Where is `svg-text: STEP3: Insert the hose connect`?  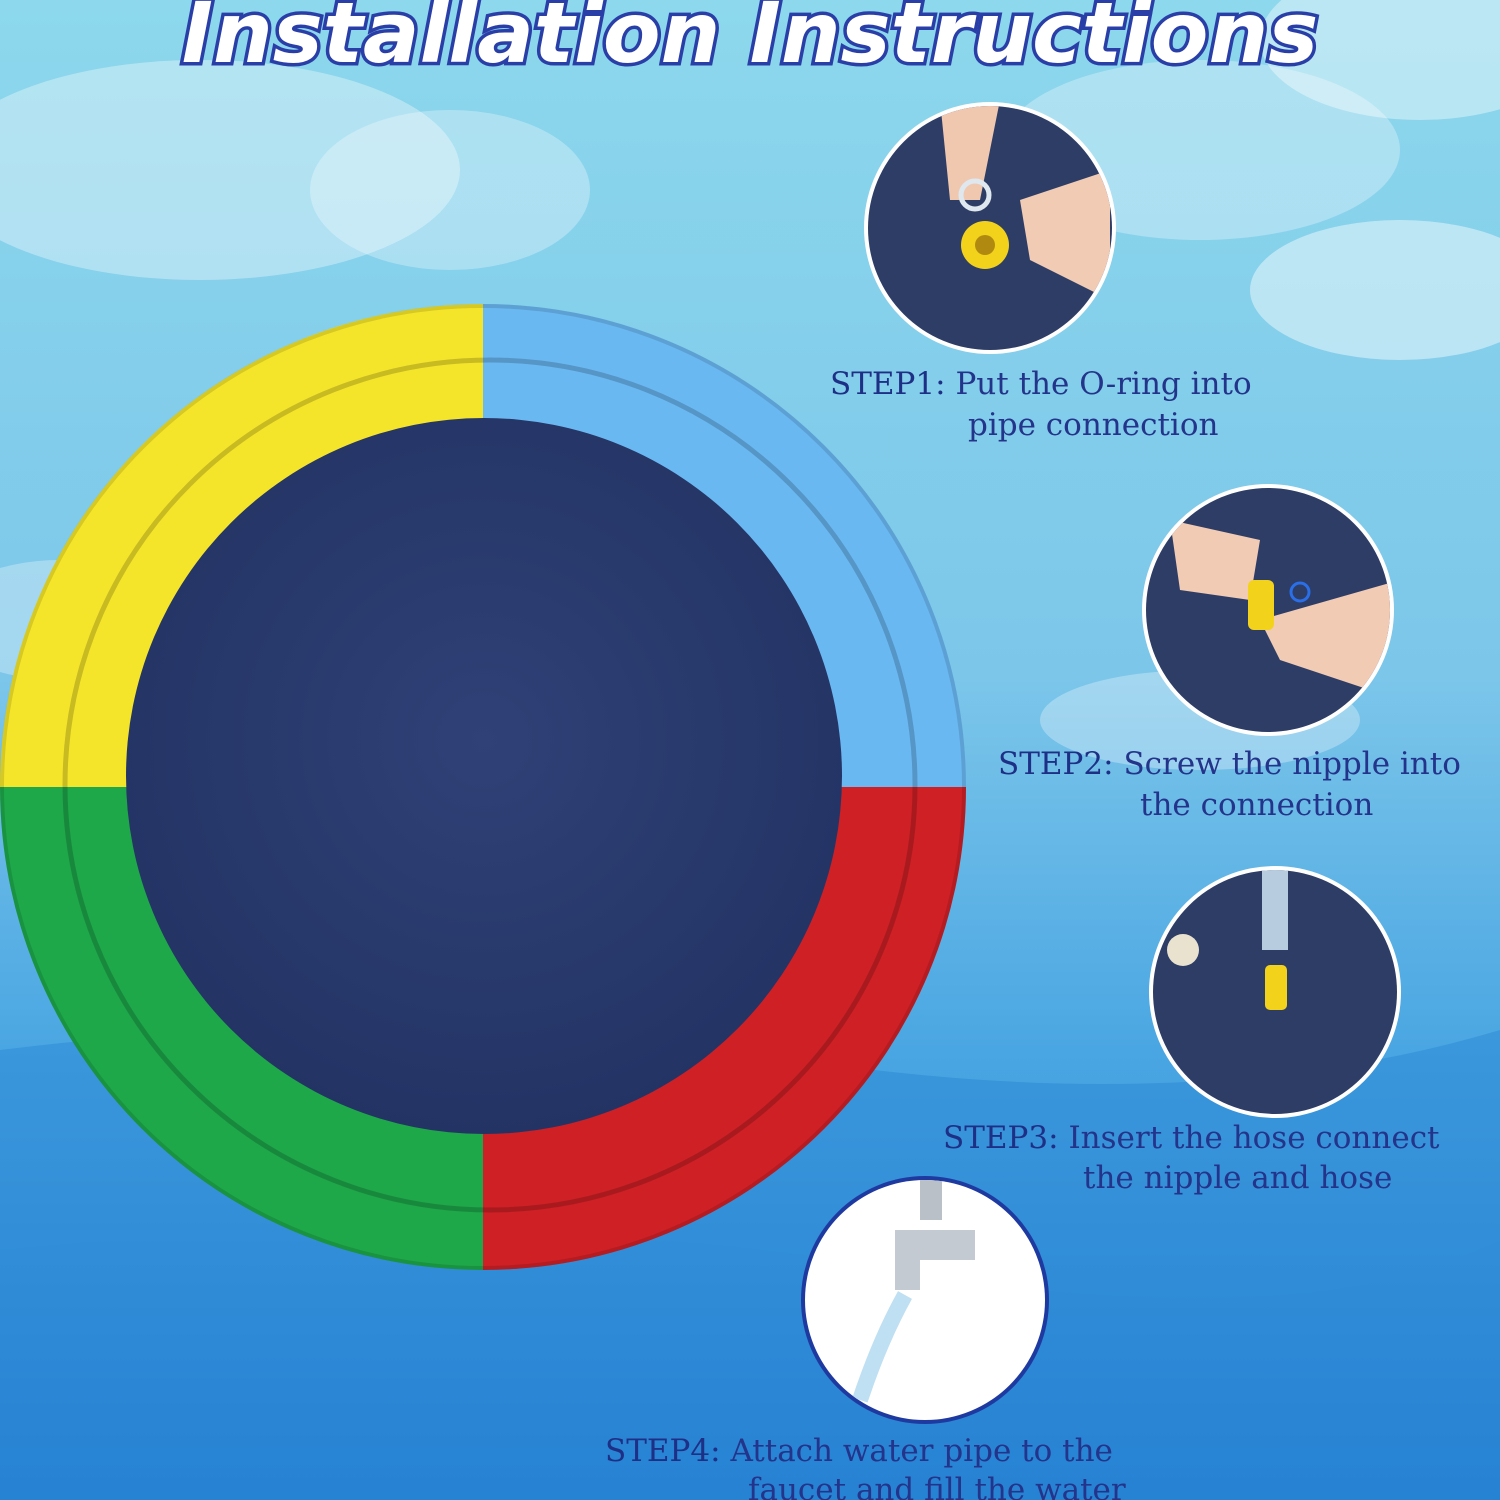
svg-text: STEP3: Insert the hose connect is located at coordinates (1191, 1138).